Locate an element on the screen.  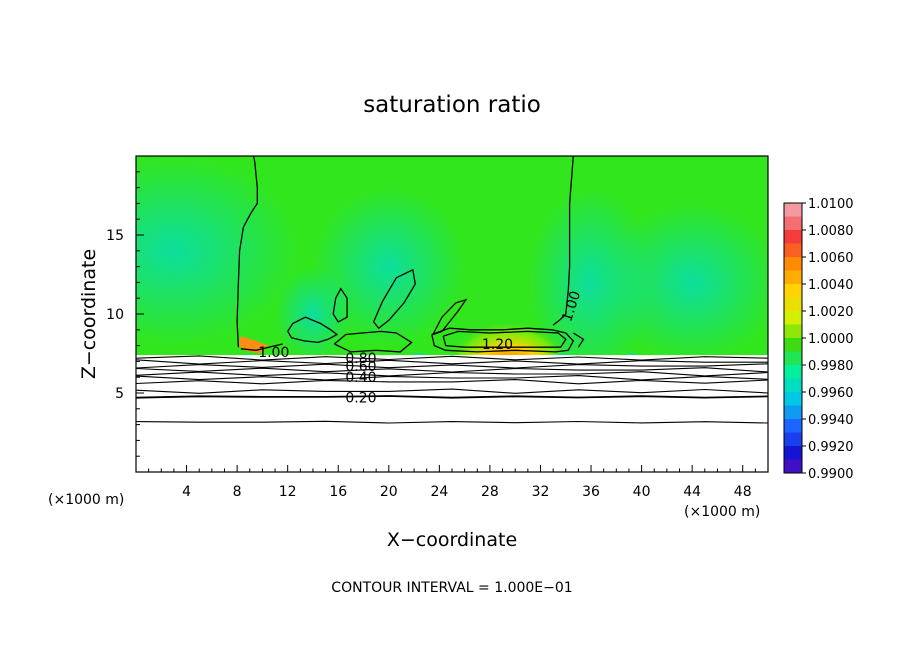
y-tick-label: 15 is located at coordinates (115, 236).